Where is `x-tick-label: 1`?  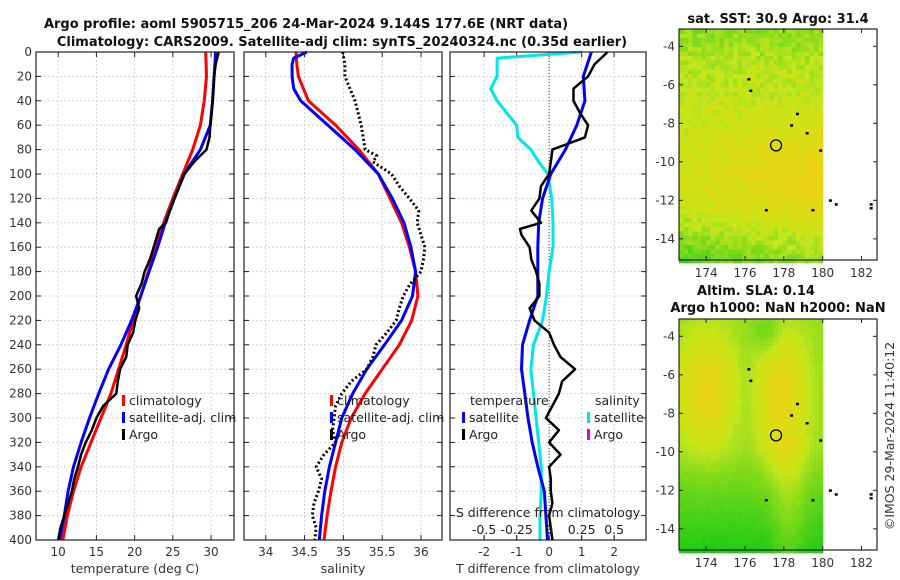
x-tick-label: 1 is located at coordinates (582, 552).